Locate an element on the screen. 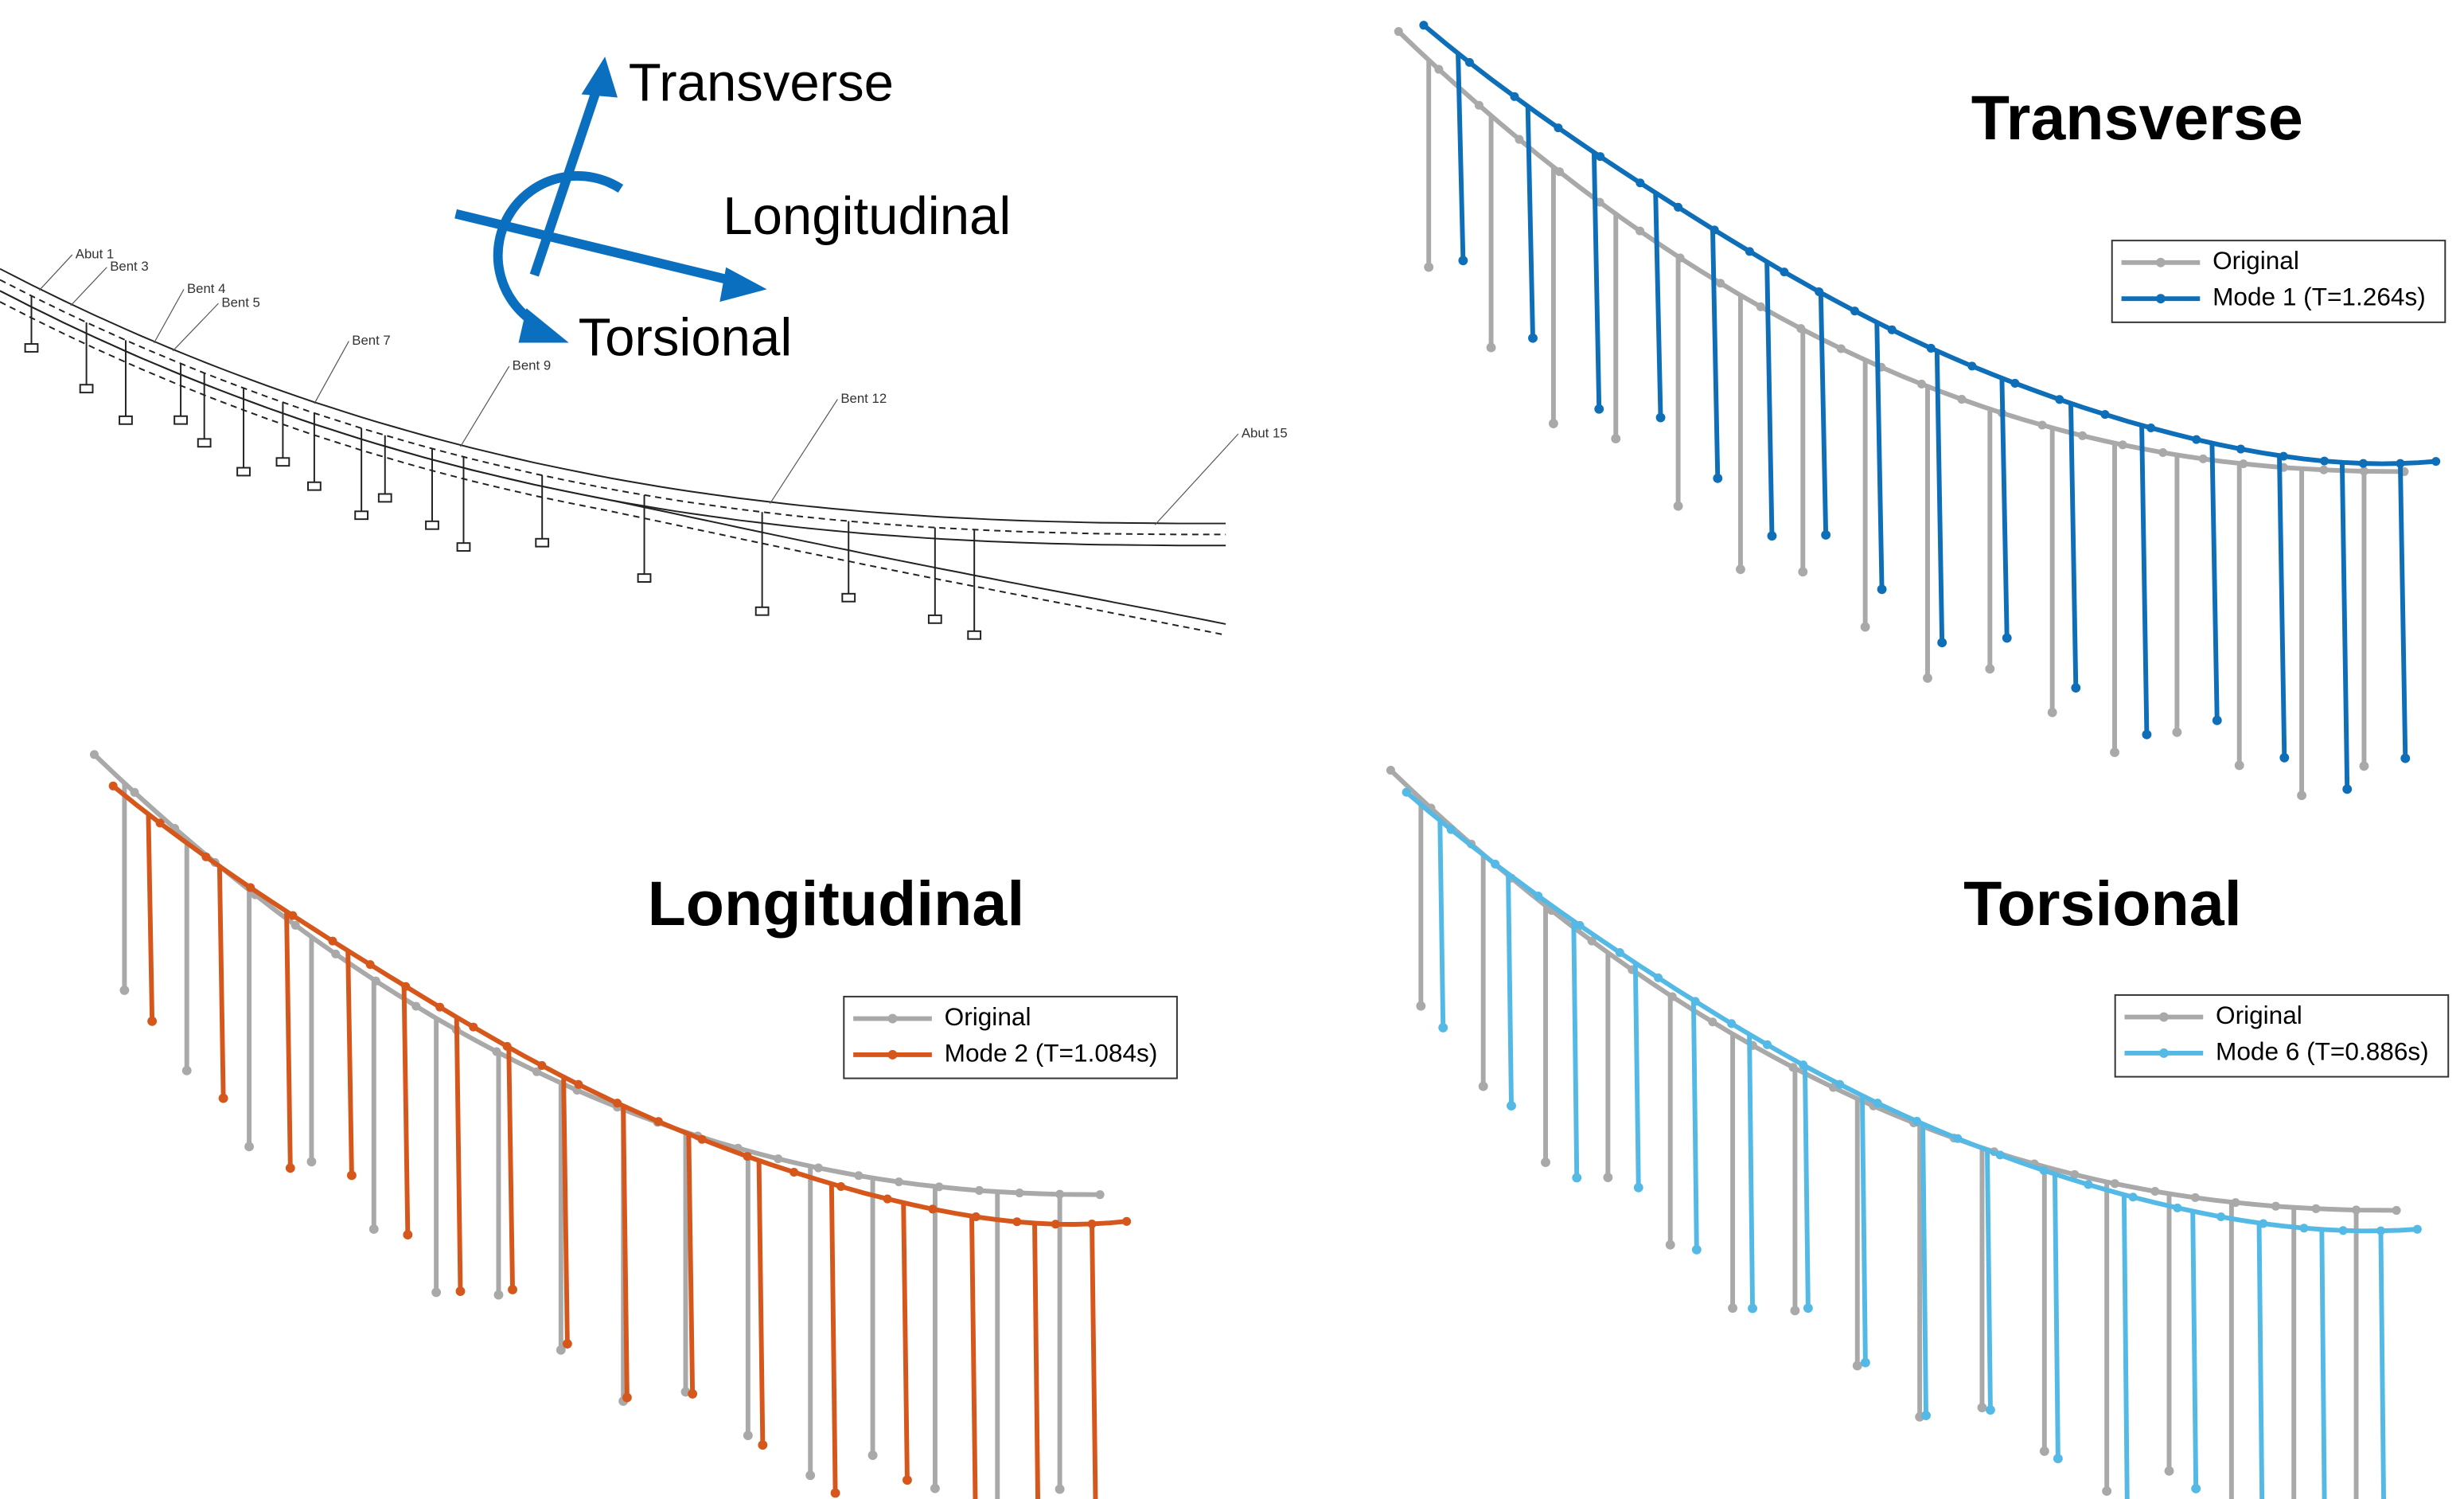  legend-label: Original is located at coordinates (2259, 1015).